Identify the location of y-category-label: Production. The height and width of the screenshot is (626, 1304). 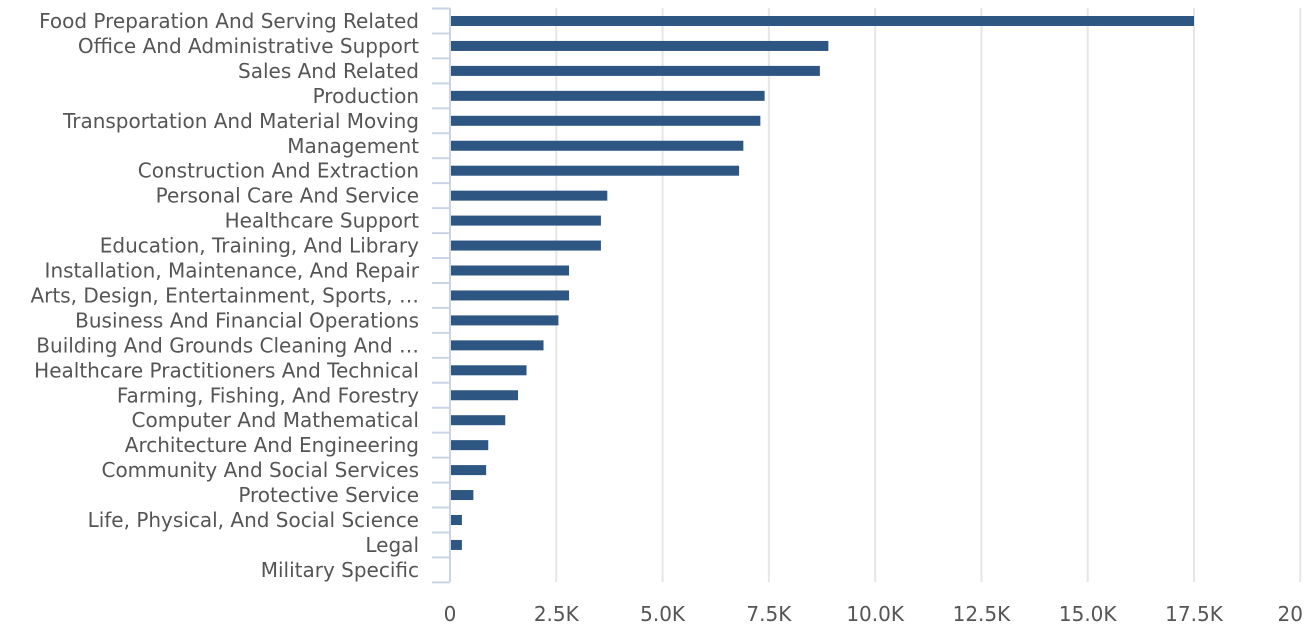
(366, 96).